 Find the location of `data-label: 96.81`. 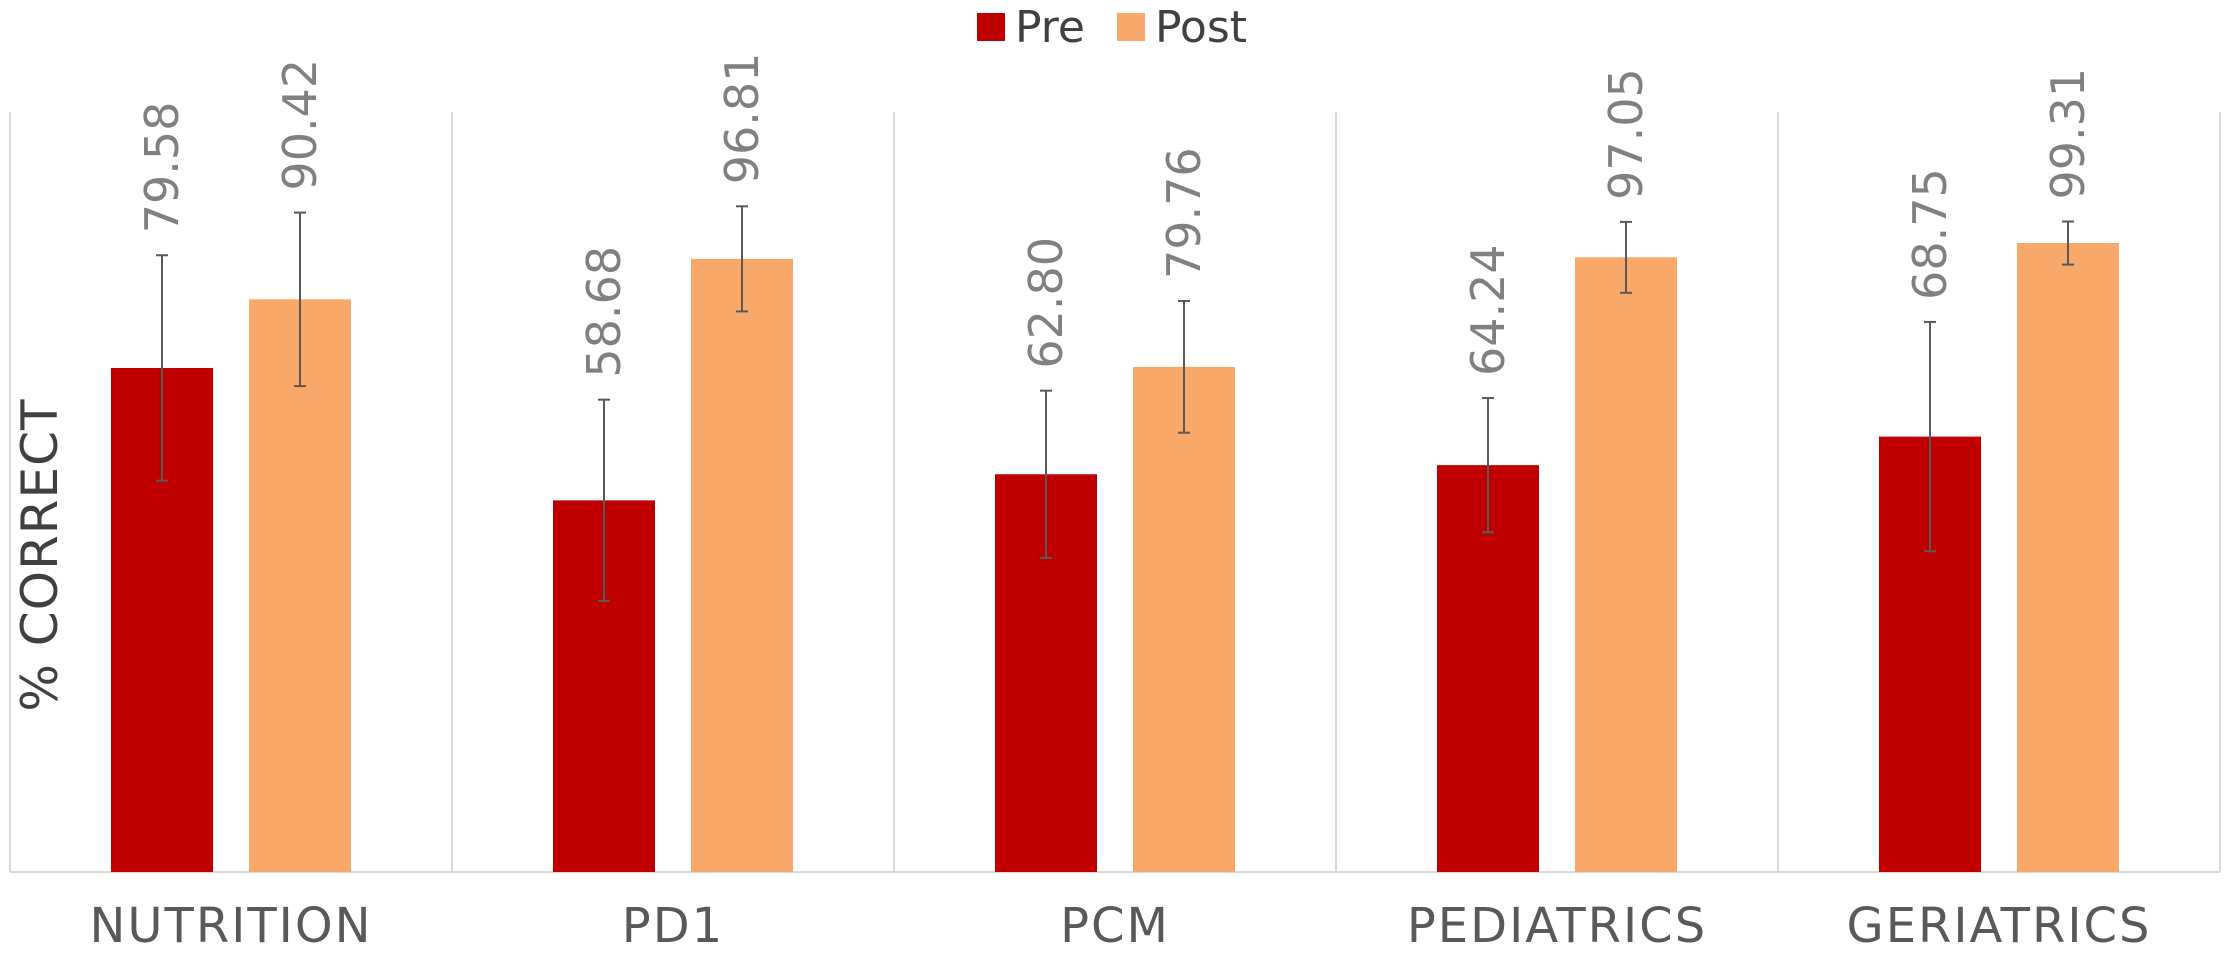

data-label: 96.81 is located at coordinates (742, 119).